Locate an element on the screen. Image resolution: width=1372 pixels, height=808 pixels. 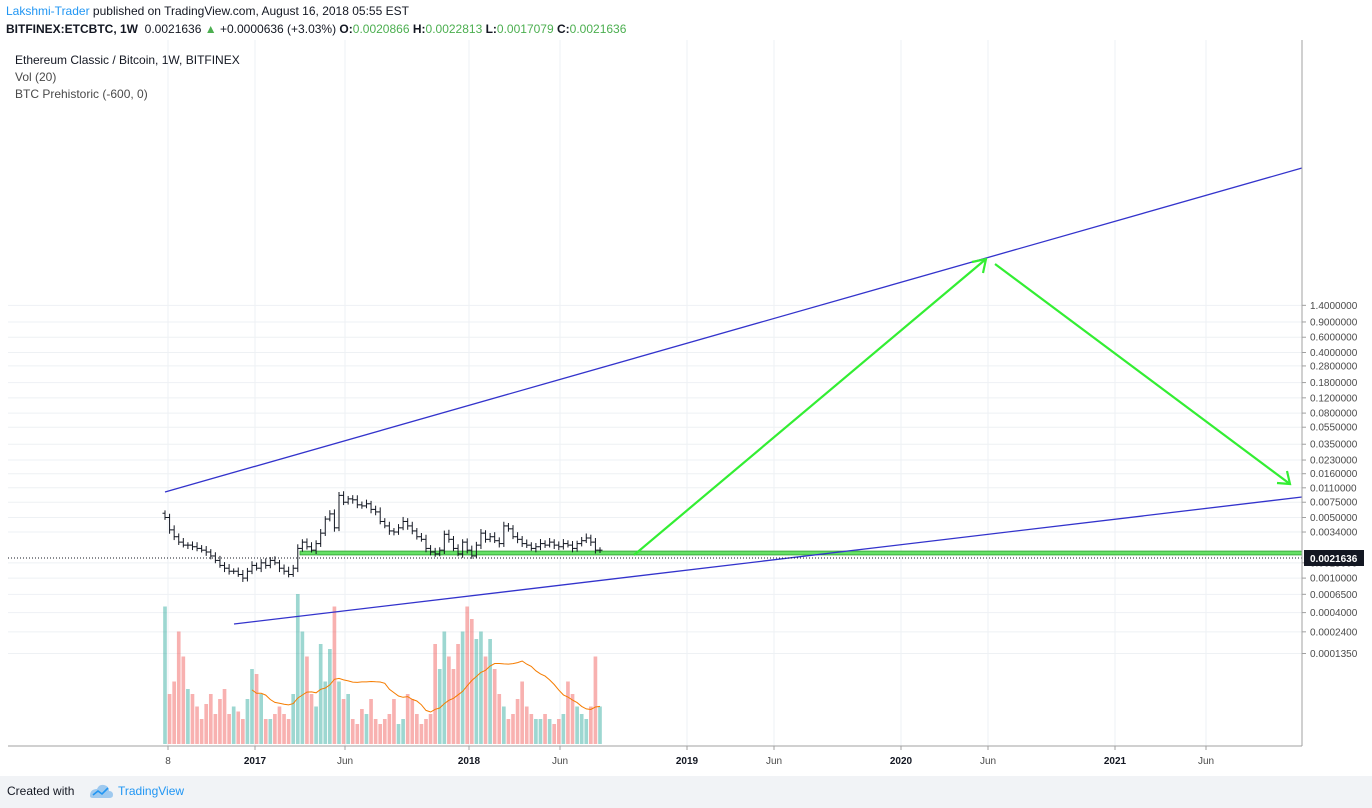
price-tick-label: 0.0001350 is located at coordinates (1334, 654).